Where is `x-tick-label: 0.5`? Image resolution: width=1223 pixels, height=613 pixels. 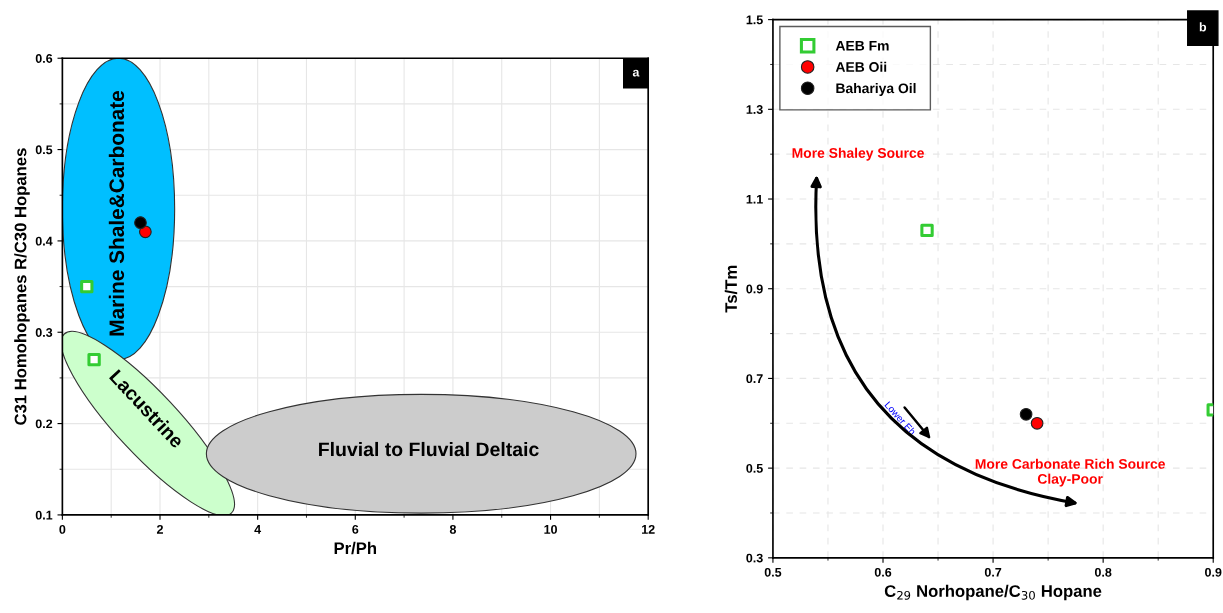
x-tick-label: 0.5 is located at coordinates (773, 572).